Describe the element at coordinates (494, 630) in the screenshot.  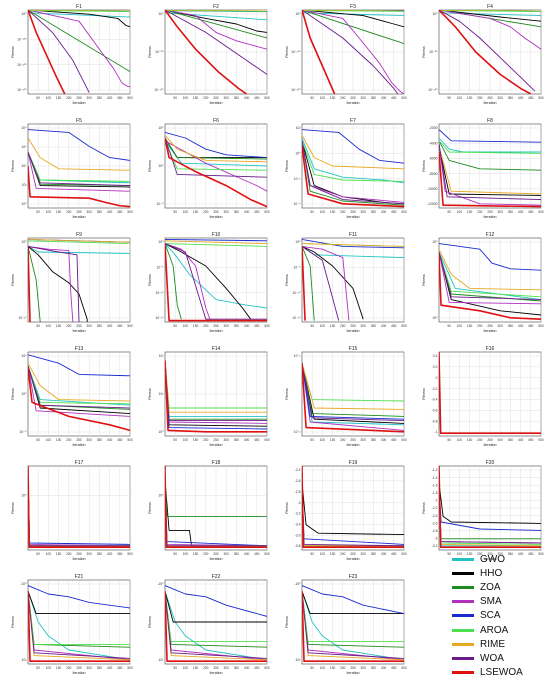
I see `legend-label: AROA` at that location.